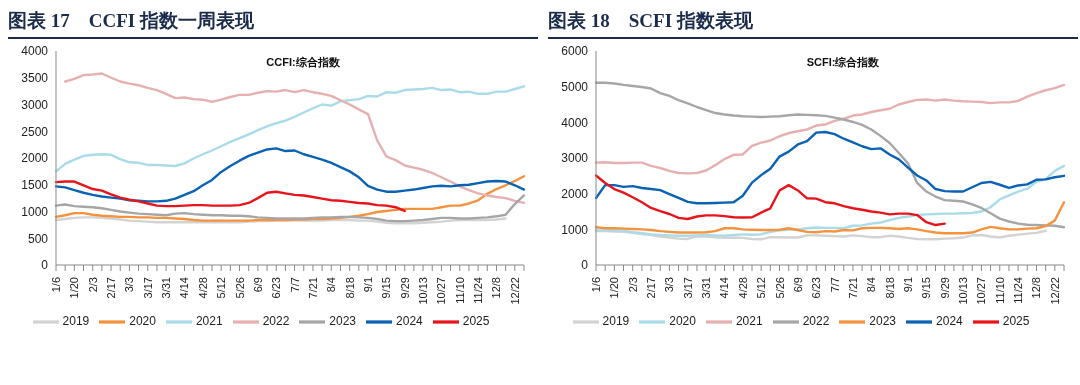 The width and height of the screenshot is (1080, 385). I want to click on chart-title: 图表 18 SCFI 指数表现, so click(813, 23).